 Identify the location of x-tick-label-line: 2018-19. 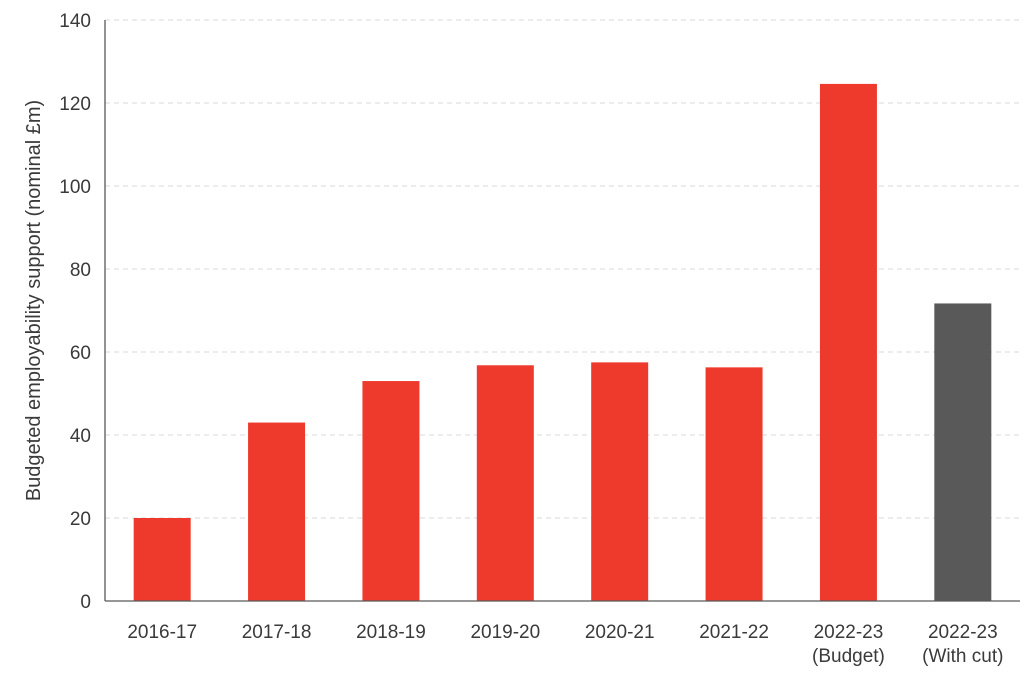
(391, 632).